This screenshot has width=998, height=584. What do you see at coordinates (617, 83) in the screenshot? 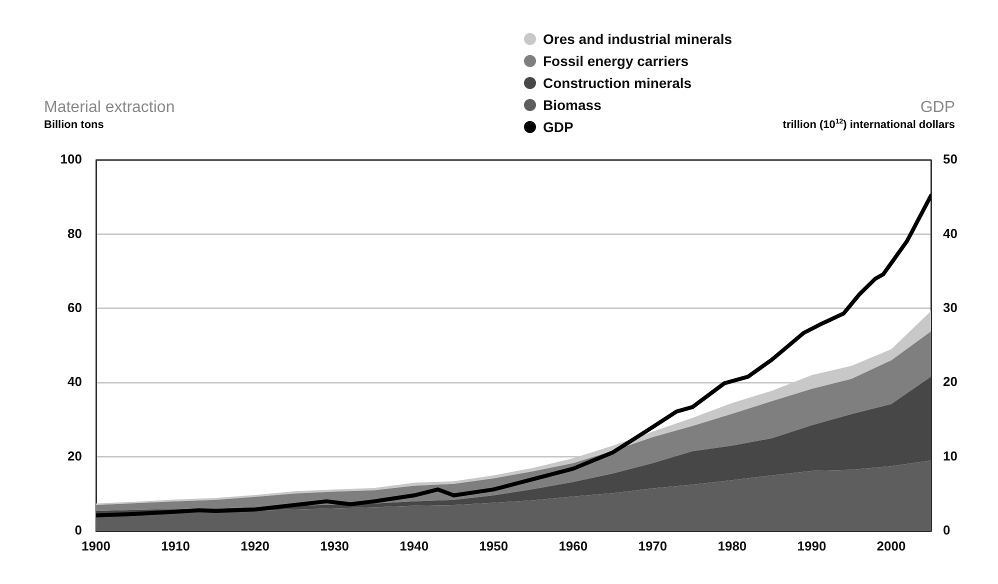
I see `legend-label: Construction minerals` at bounding box center [617, 83].